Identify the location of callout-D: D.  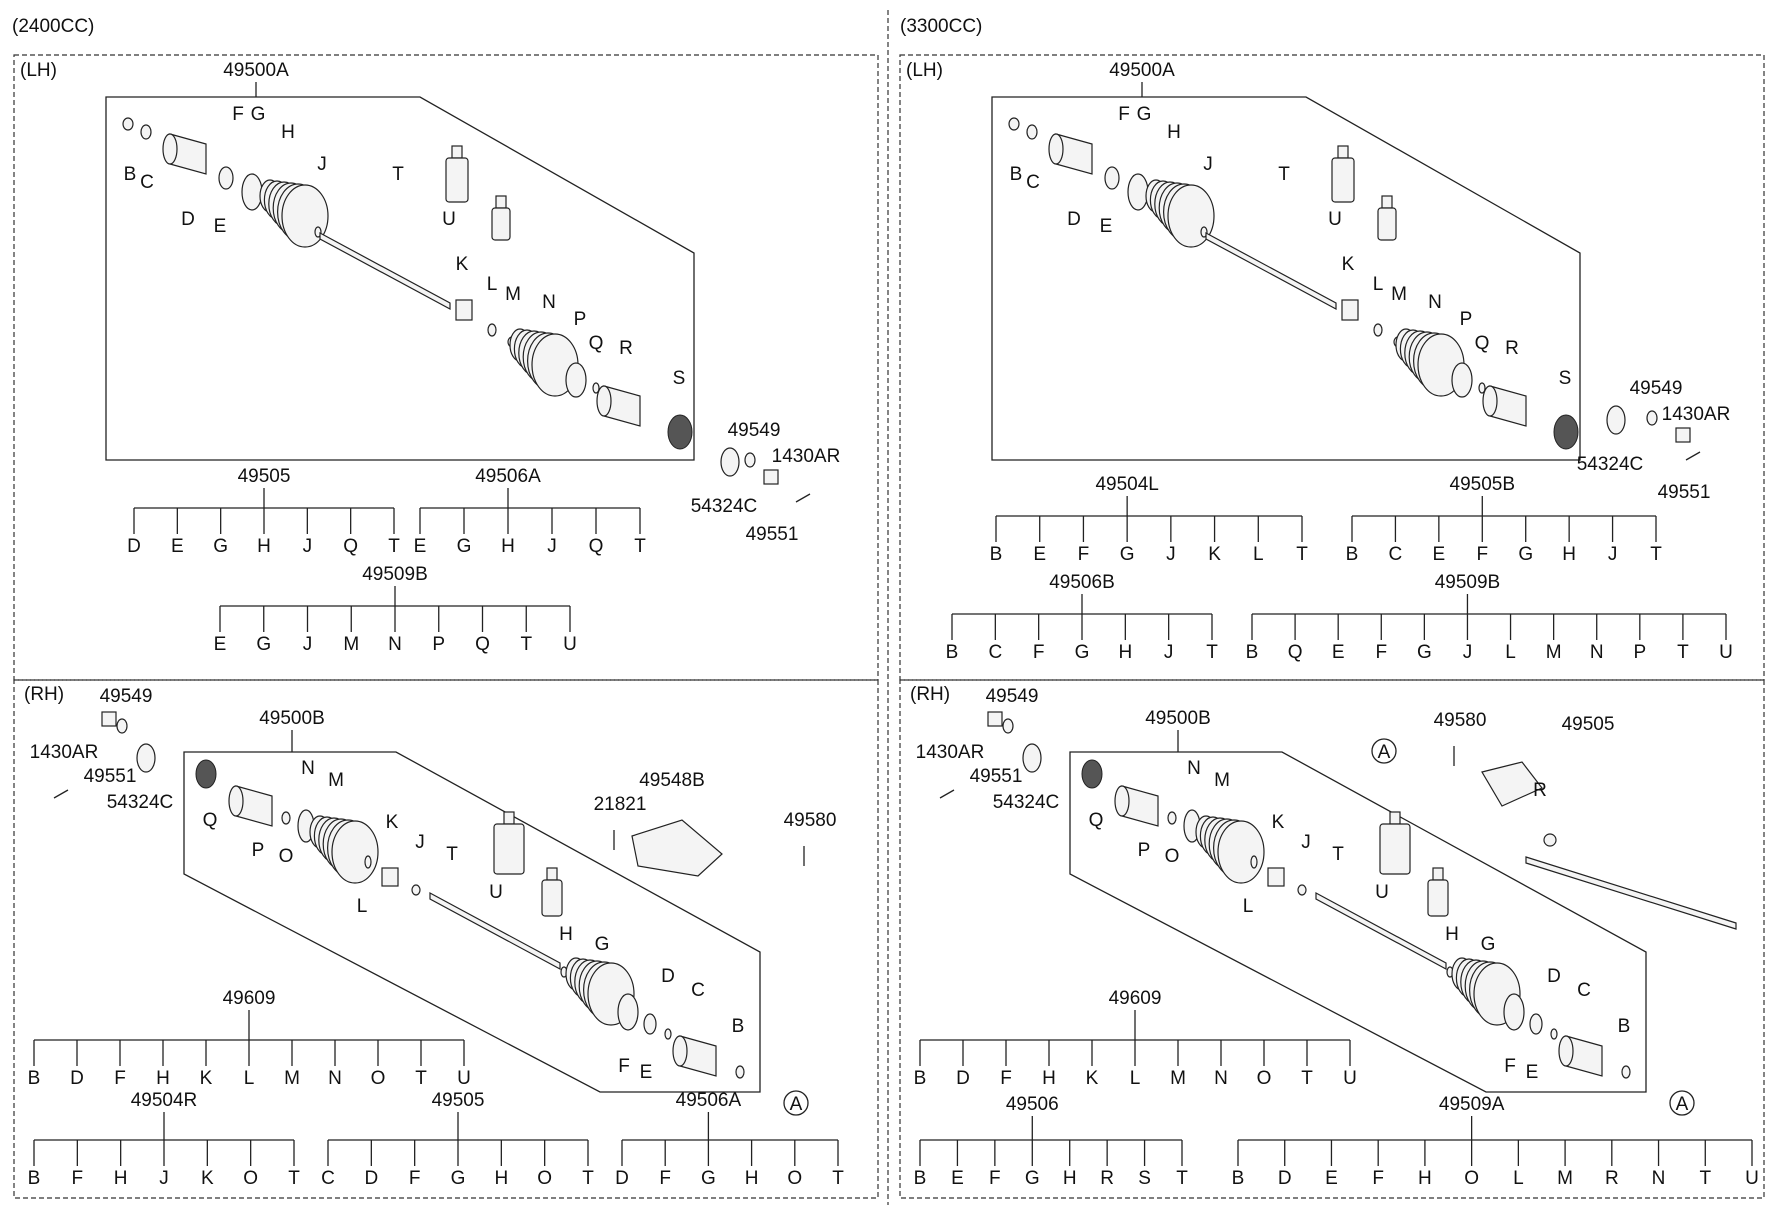
(188, 219).